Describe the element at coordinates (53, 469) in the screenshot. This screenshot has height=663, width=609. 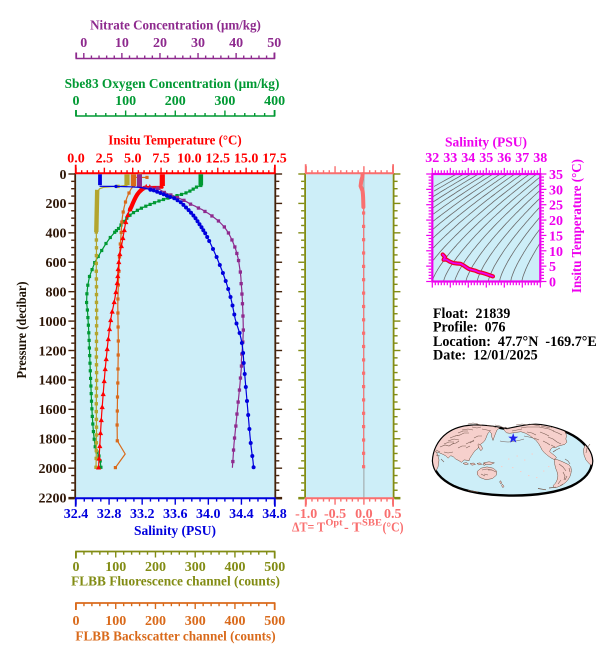
I see `svg-text: 2000` at that location.